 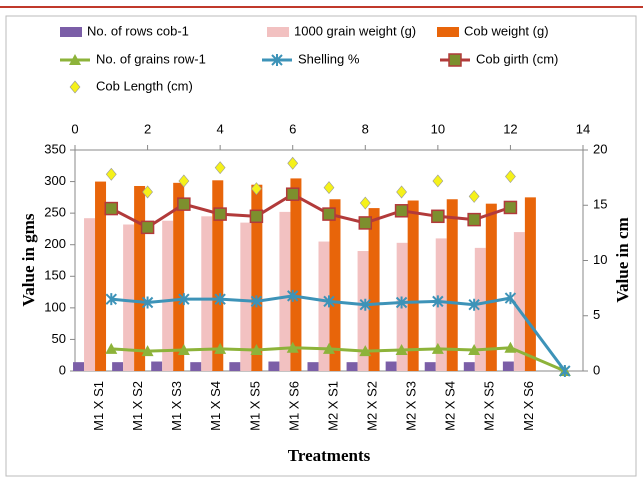 What do you see at coordinates (151, 58) in the screenshot?
I see `legend-label: No. of grains row-1` at bounding box center [151, 58].